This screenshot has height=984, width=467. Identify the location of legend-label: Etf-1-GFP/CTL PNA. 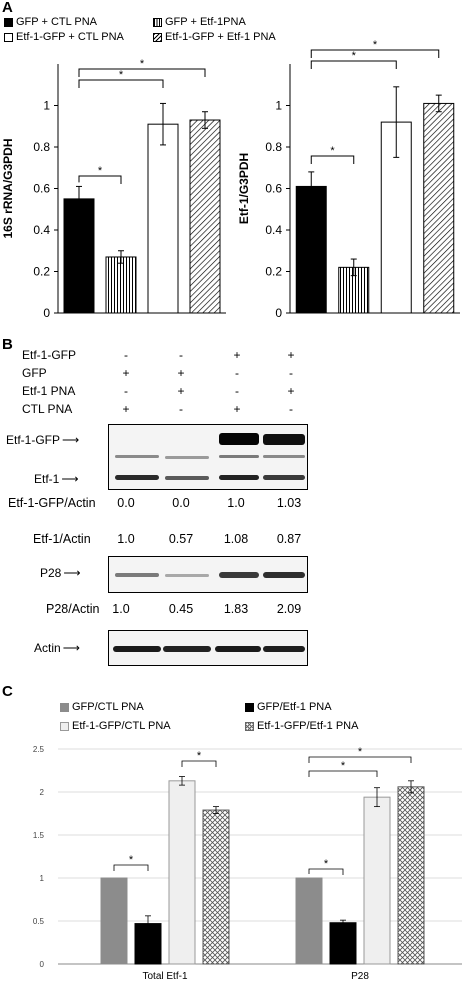
(121, 726).